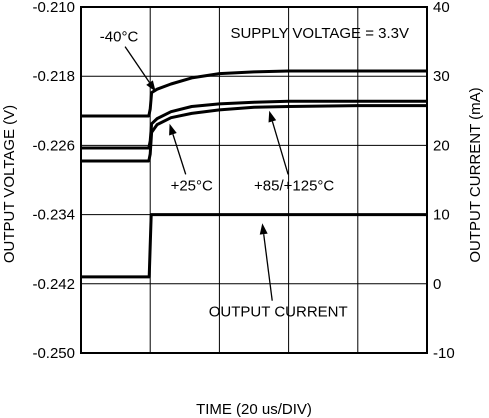  I want to click on right-axis-ticks: 40 30 20 10 0 -10, so click(444, 181).